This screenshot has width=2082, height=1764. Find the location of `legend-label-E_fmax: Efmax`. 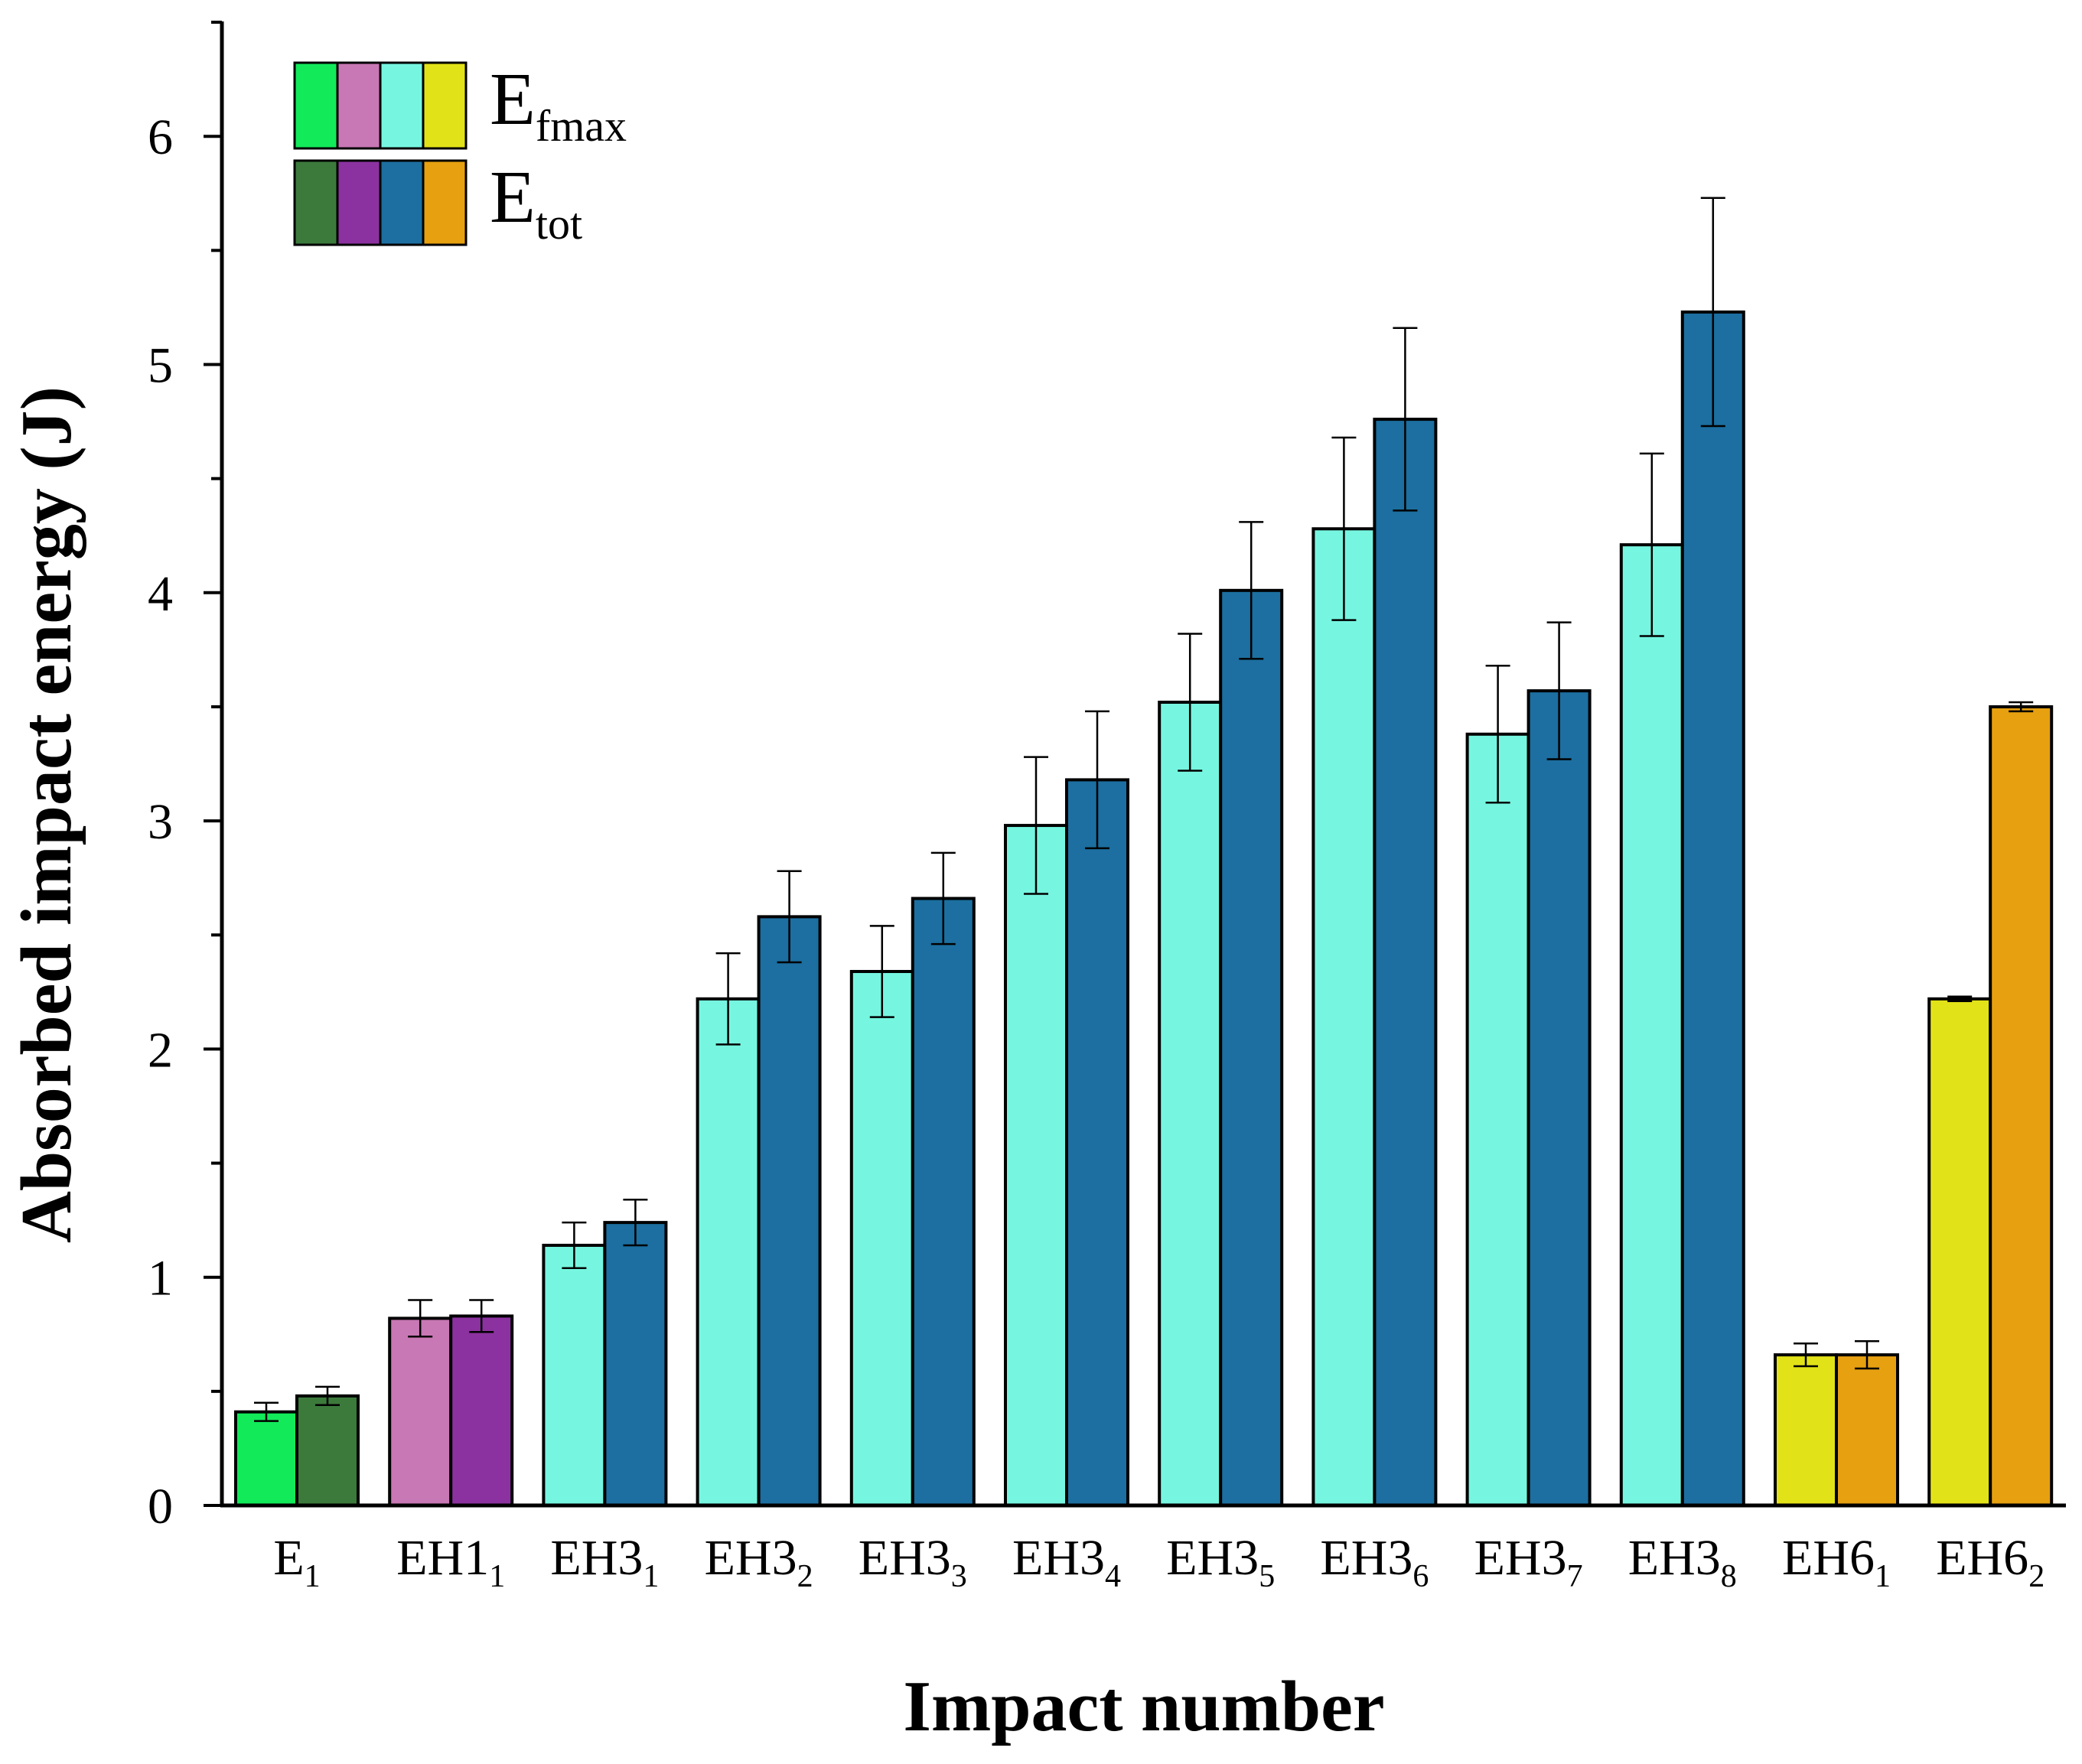

legend-label-E_fmax: Efmax is located at coordinates (558, 105).